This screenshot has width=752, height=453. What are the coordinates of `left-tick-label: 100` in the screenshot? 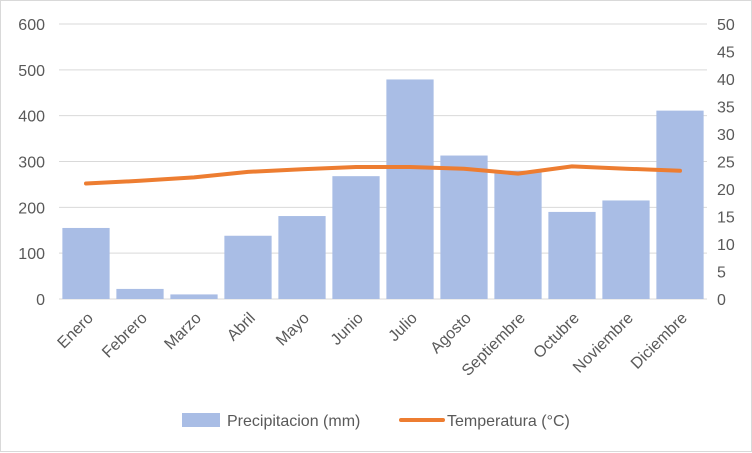 It's located at (31, 254).